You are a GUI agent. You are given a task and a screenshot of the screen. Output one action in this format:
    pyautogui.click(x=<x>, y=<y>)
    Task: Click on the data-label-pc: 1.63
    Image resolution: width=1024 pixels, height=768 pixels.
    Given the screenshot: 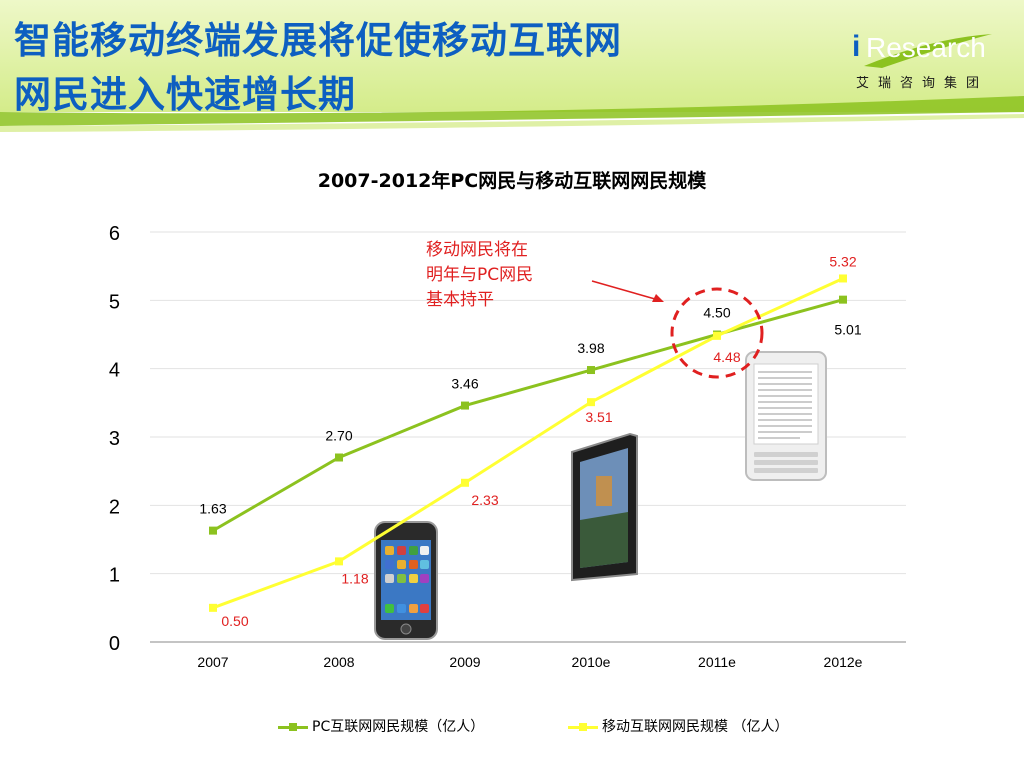 What is the action you would take?
    pyautogui.click(x=212, y=509)
    